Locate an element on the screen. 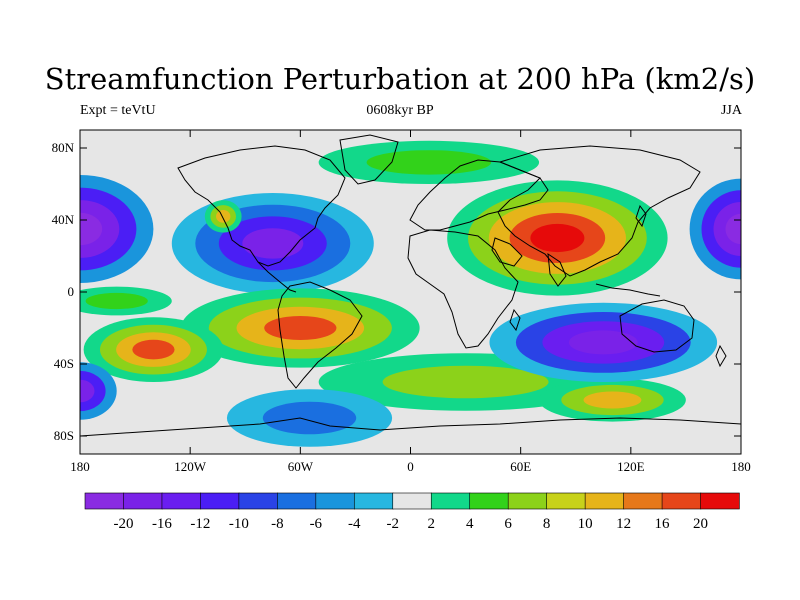 The image size is (800, 600). india-coast is located at coordinates (557, 269).